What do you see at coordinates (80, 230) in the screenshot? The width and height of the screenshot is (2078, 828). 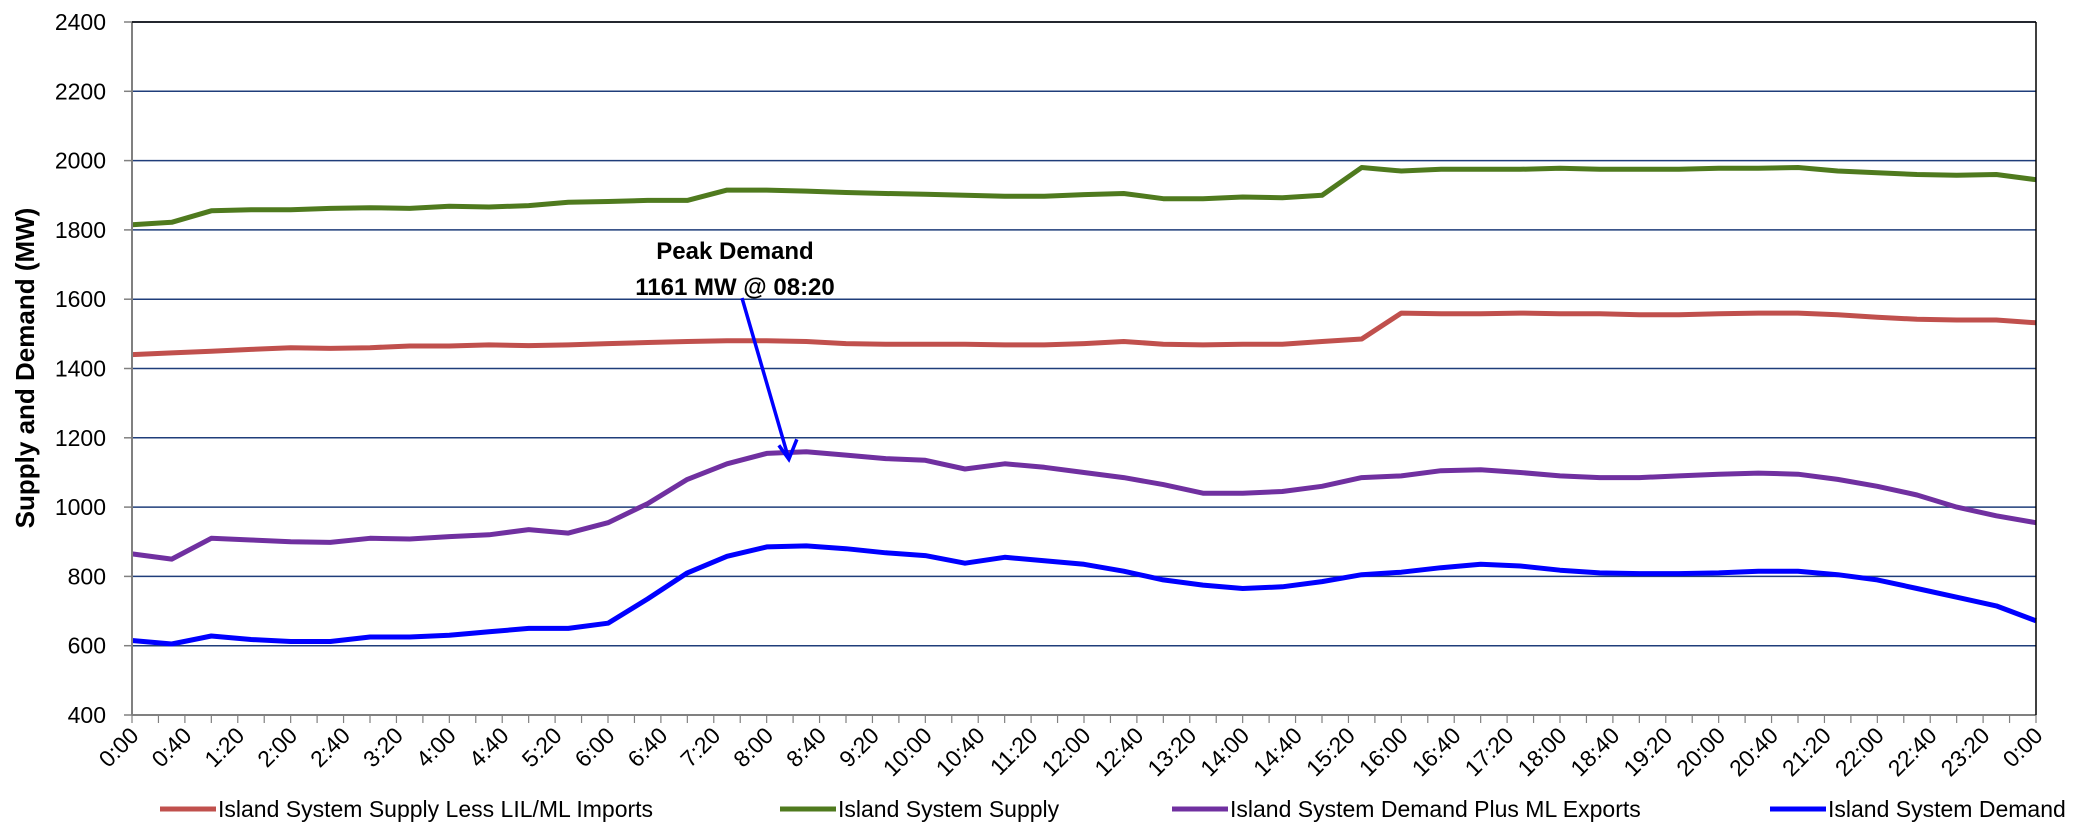 I see `y-tick-label: 1800` at bounding box center [80, 230].